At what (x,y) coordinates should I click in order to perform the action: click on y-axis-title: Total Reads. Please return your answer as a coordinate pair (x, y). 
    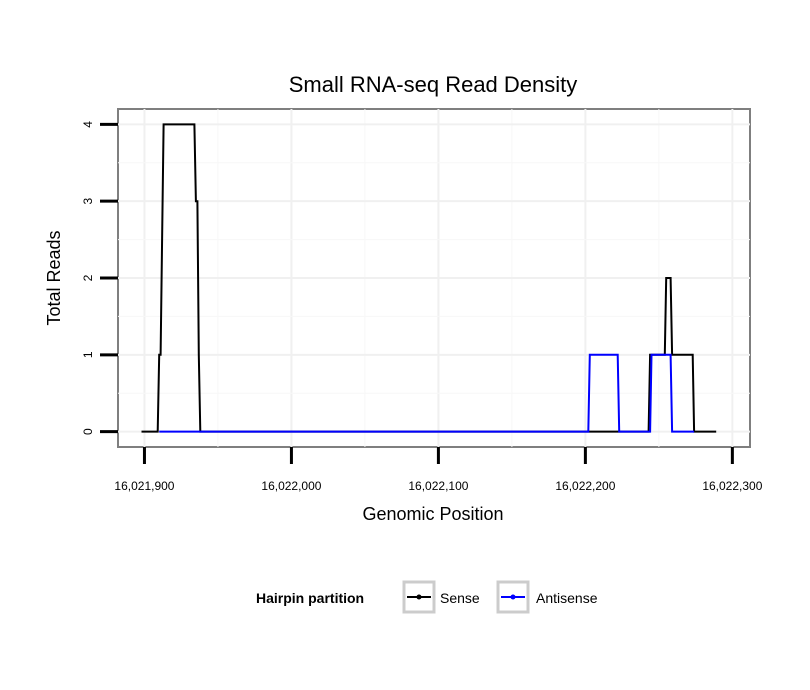
    Looking at the image, I should click on (54, 277).